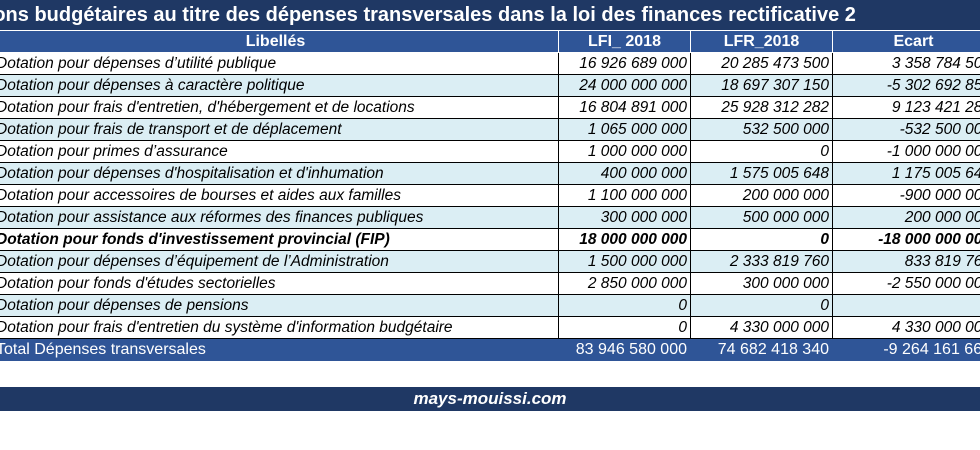  What do you see at coordinates (906, 261) in the screenshot?
I see `row-ecart: 833 819 760` at bounding box center [906, 261].